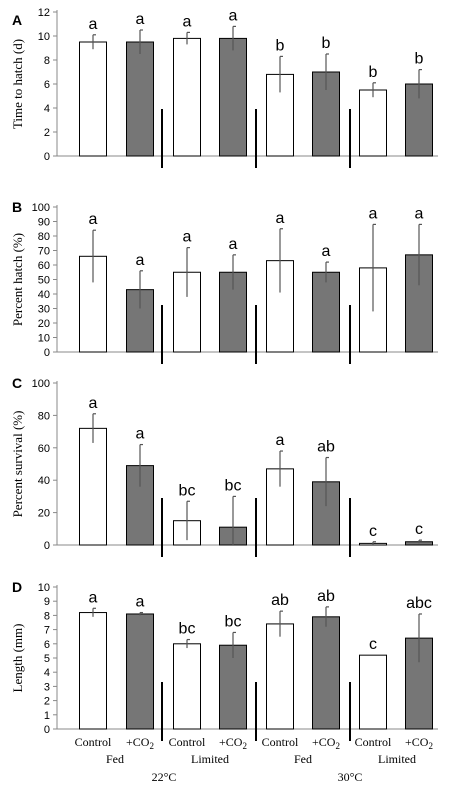 This screenshot has height=787, width=450. I want to click on y-tick-label: 5, so click(47, 659).